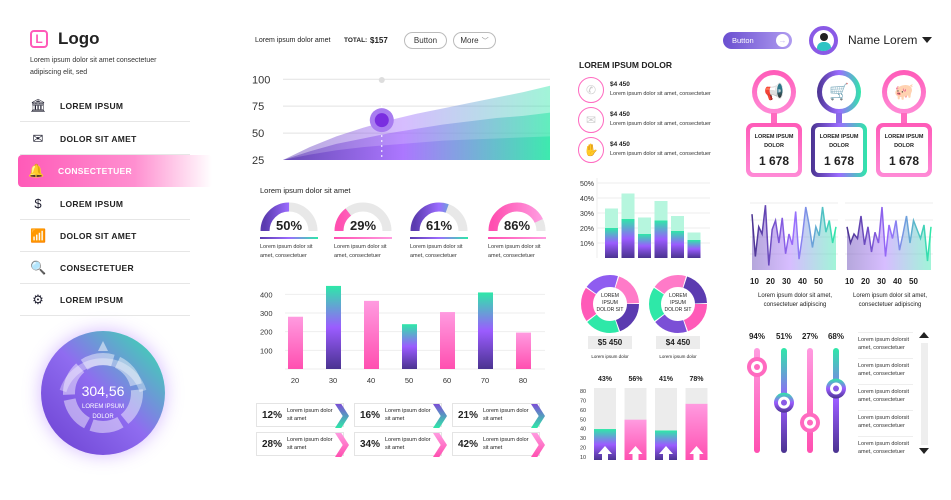 The height and width of the screenshot is (500, 951). What do you see at coordinates (38, 267) in the screenshot?
I see `search-icon: 🔍` at bounding box center [38, 267].